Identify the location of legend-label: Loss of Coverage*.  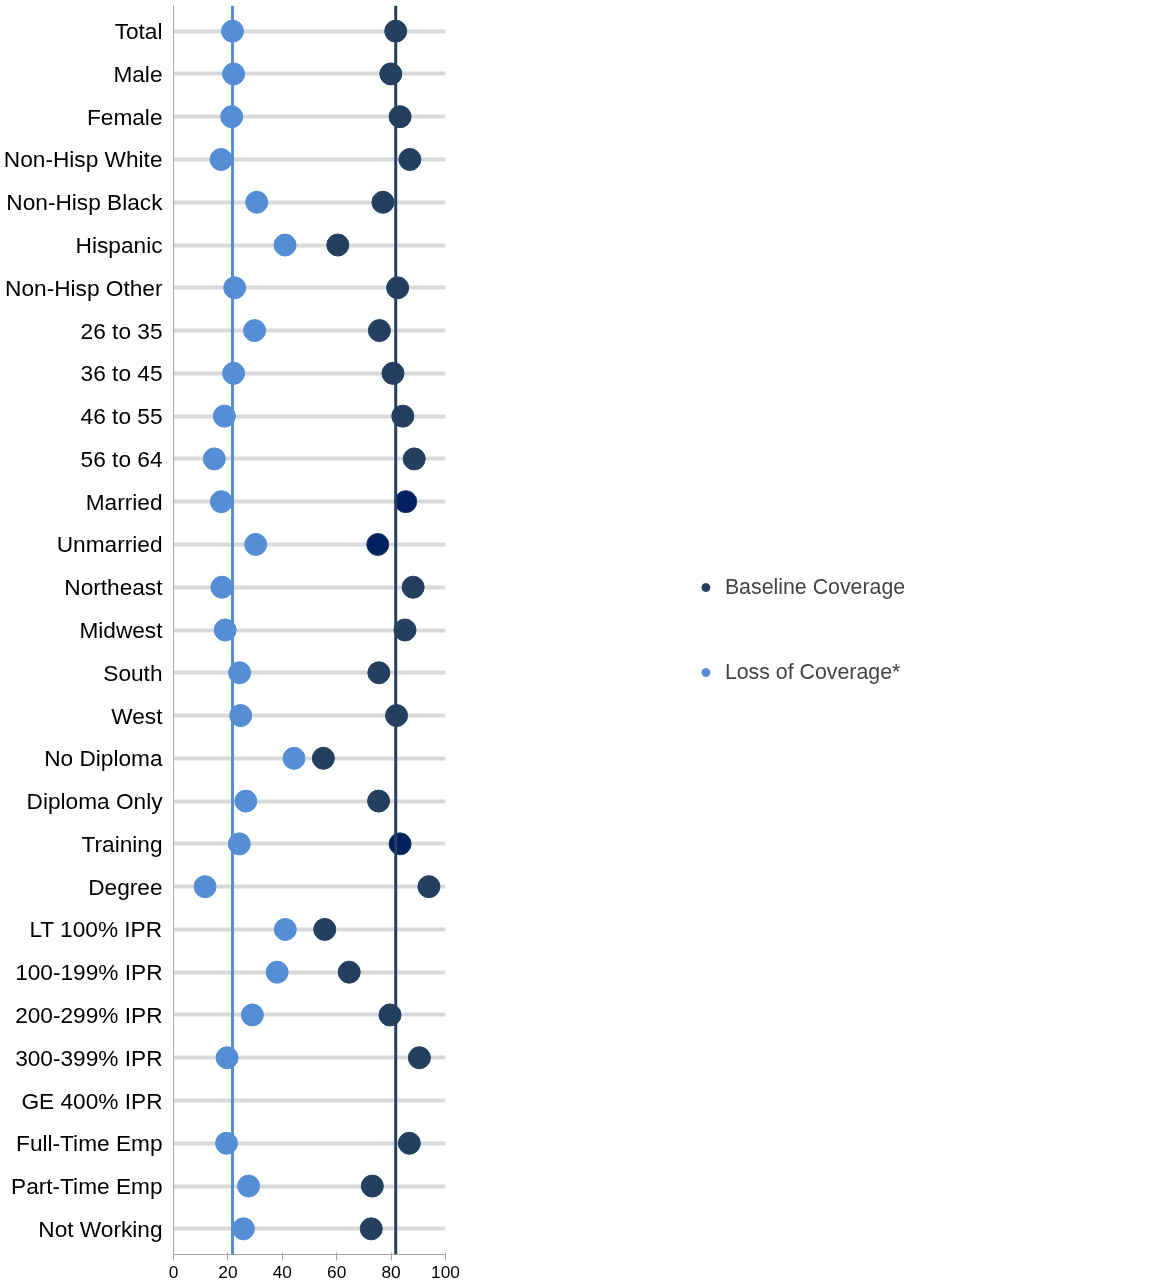
(812, 672).